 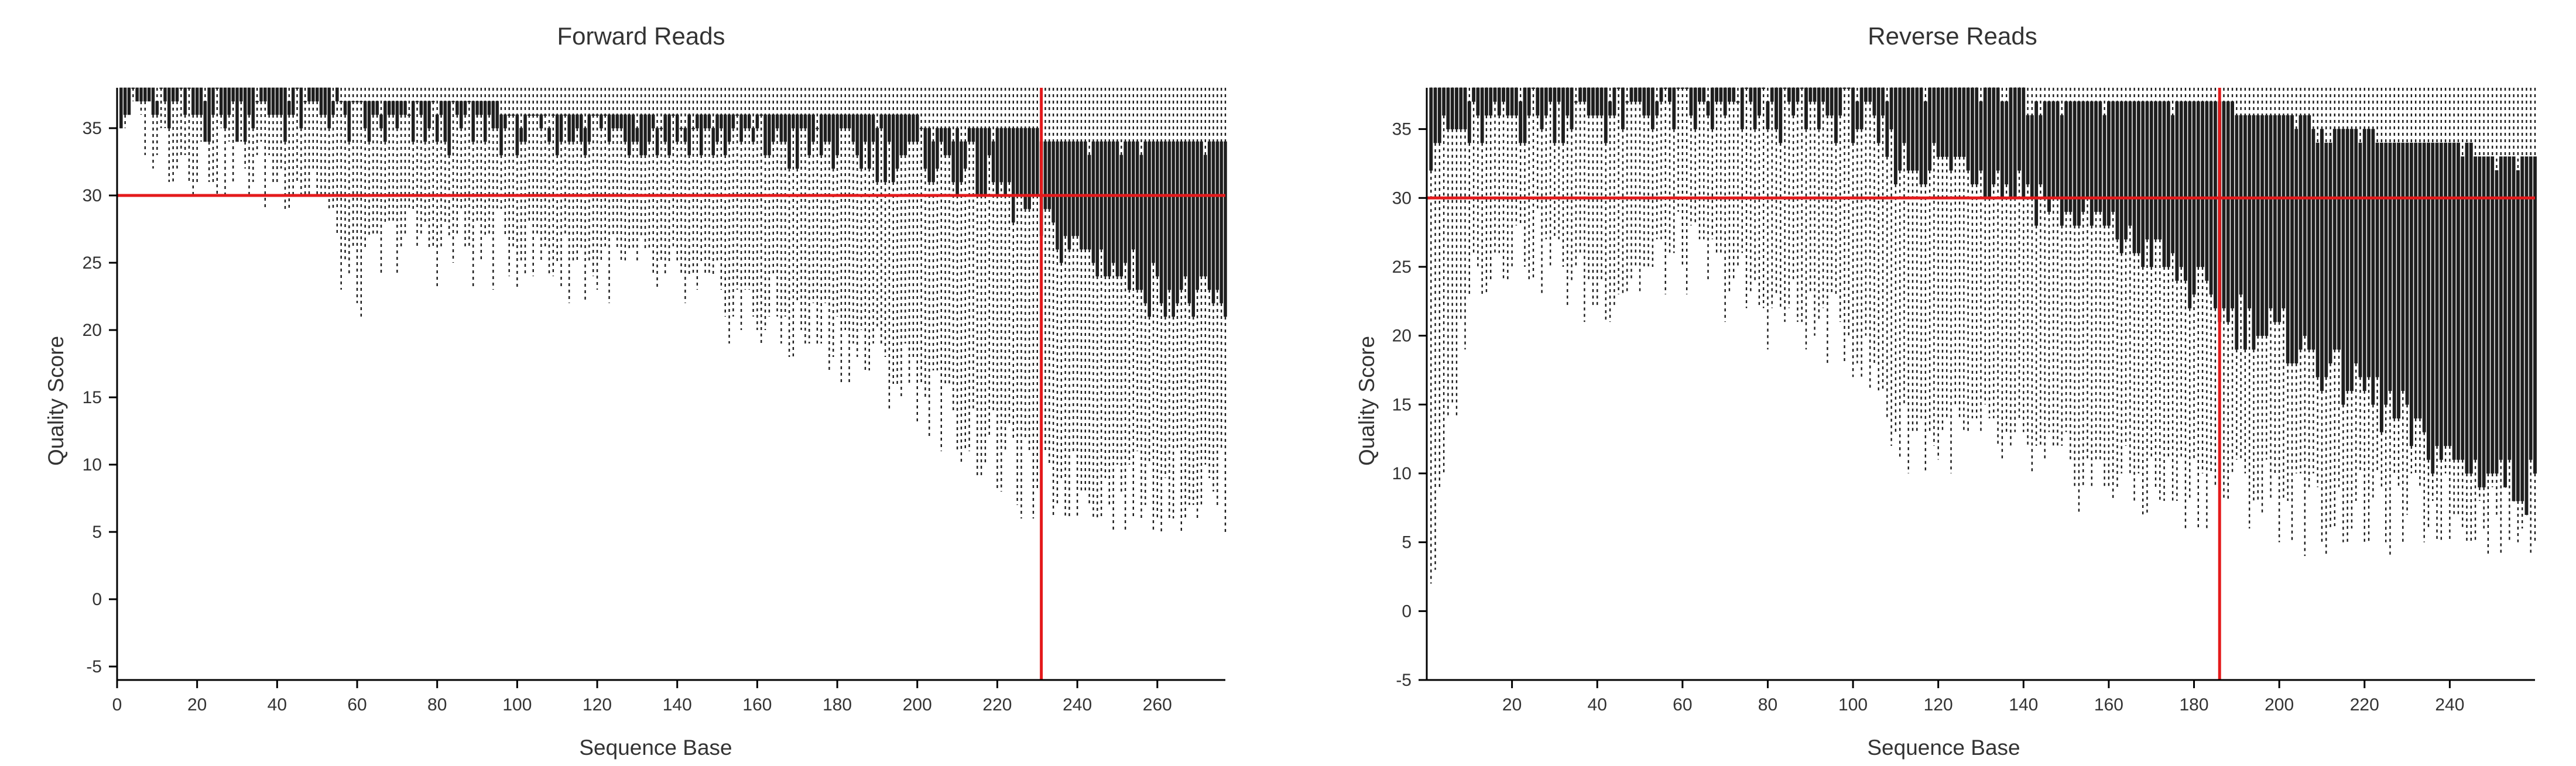 What do you see at coordinates (517, 705) in the screenshot?
I see `x-tick-label: 100` at bounding box center [517, 705].